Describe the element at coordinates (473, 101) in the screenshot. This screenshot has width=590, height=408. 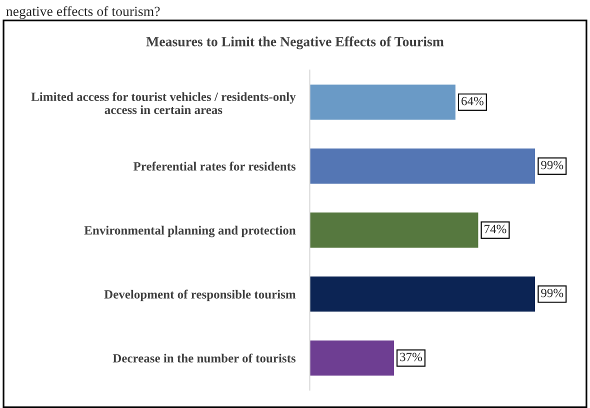
I see `data-label: 64%` at that location.